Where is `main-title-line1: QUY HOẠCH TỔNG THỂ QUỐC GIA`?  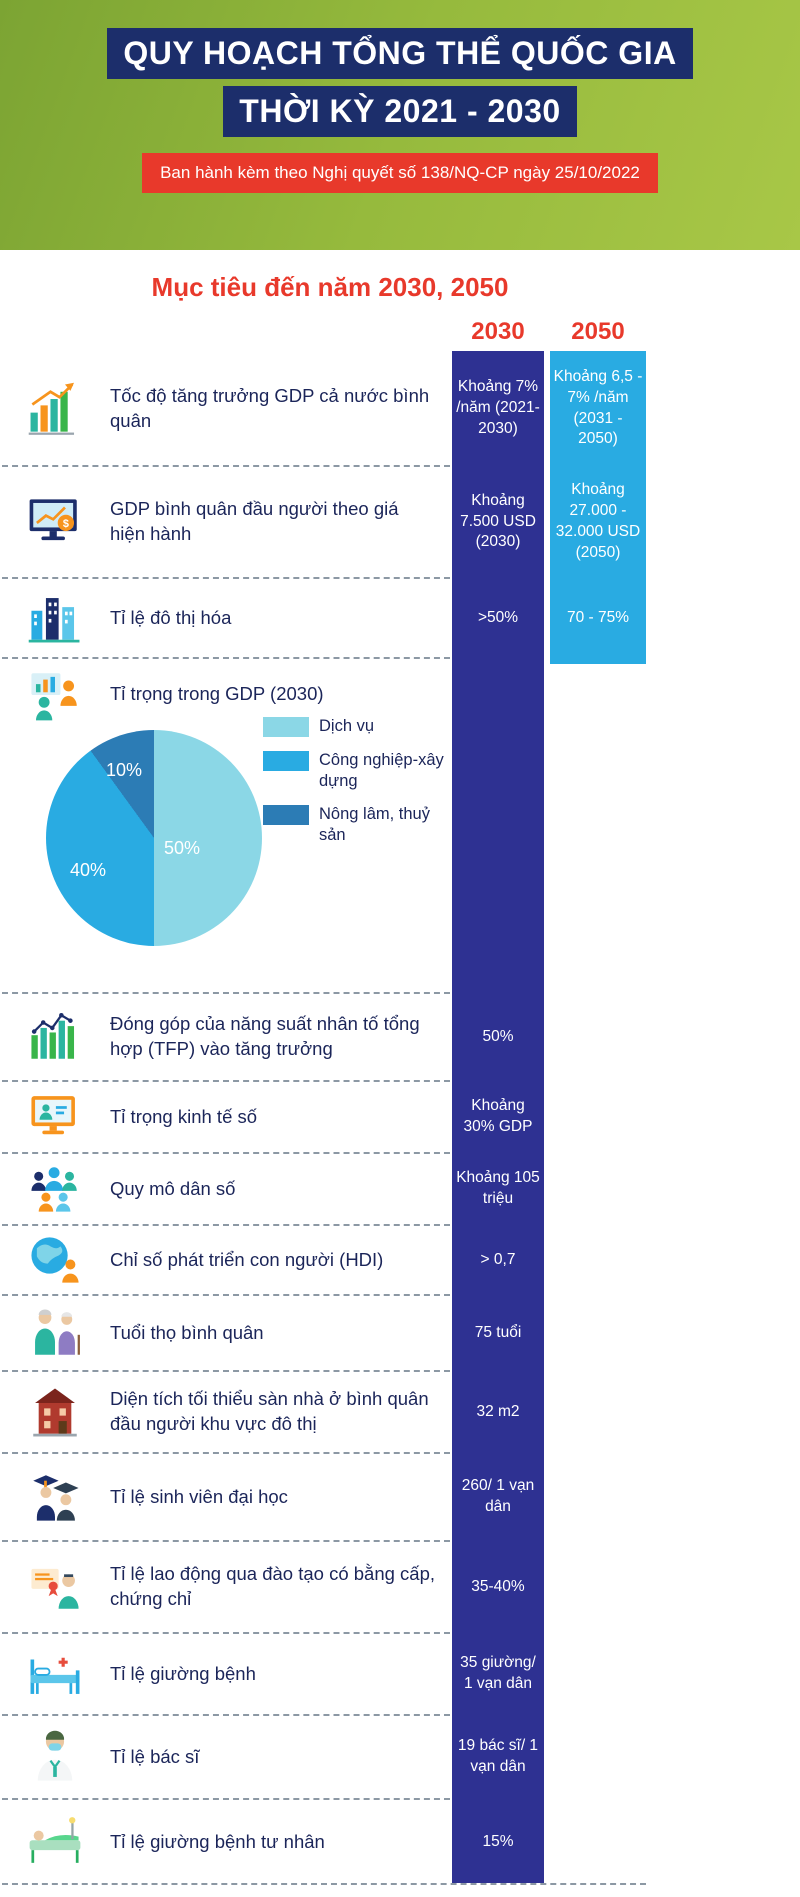 main-title-line1: QUY HOẠCH TỔNG THỂ QUỐC GIA is located at coordinates (400, 53).